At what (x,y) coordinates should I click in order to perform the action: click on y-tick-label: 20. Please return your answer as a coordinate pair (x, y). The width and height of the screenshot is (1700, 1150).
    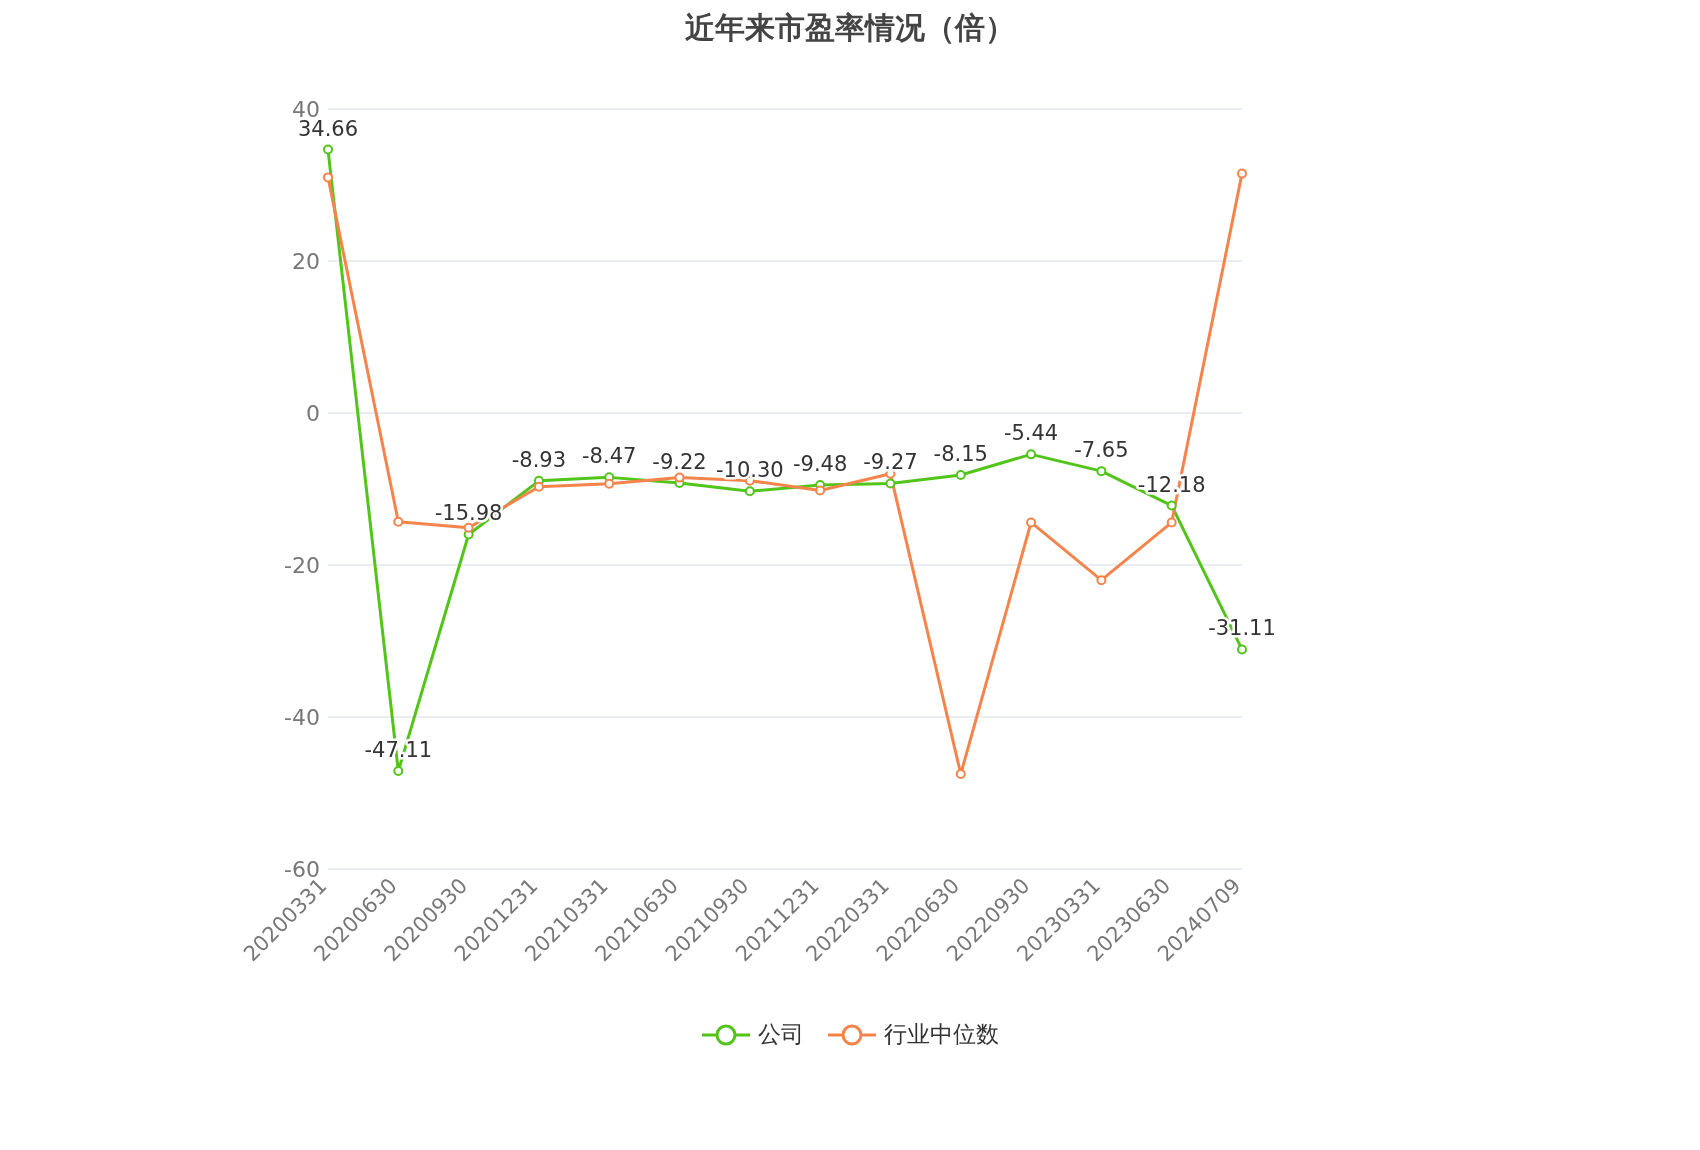
    Looking at the image, I should click on (306, 261).